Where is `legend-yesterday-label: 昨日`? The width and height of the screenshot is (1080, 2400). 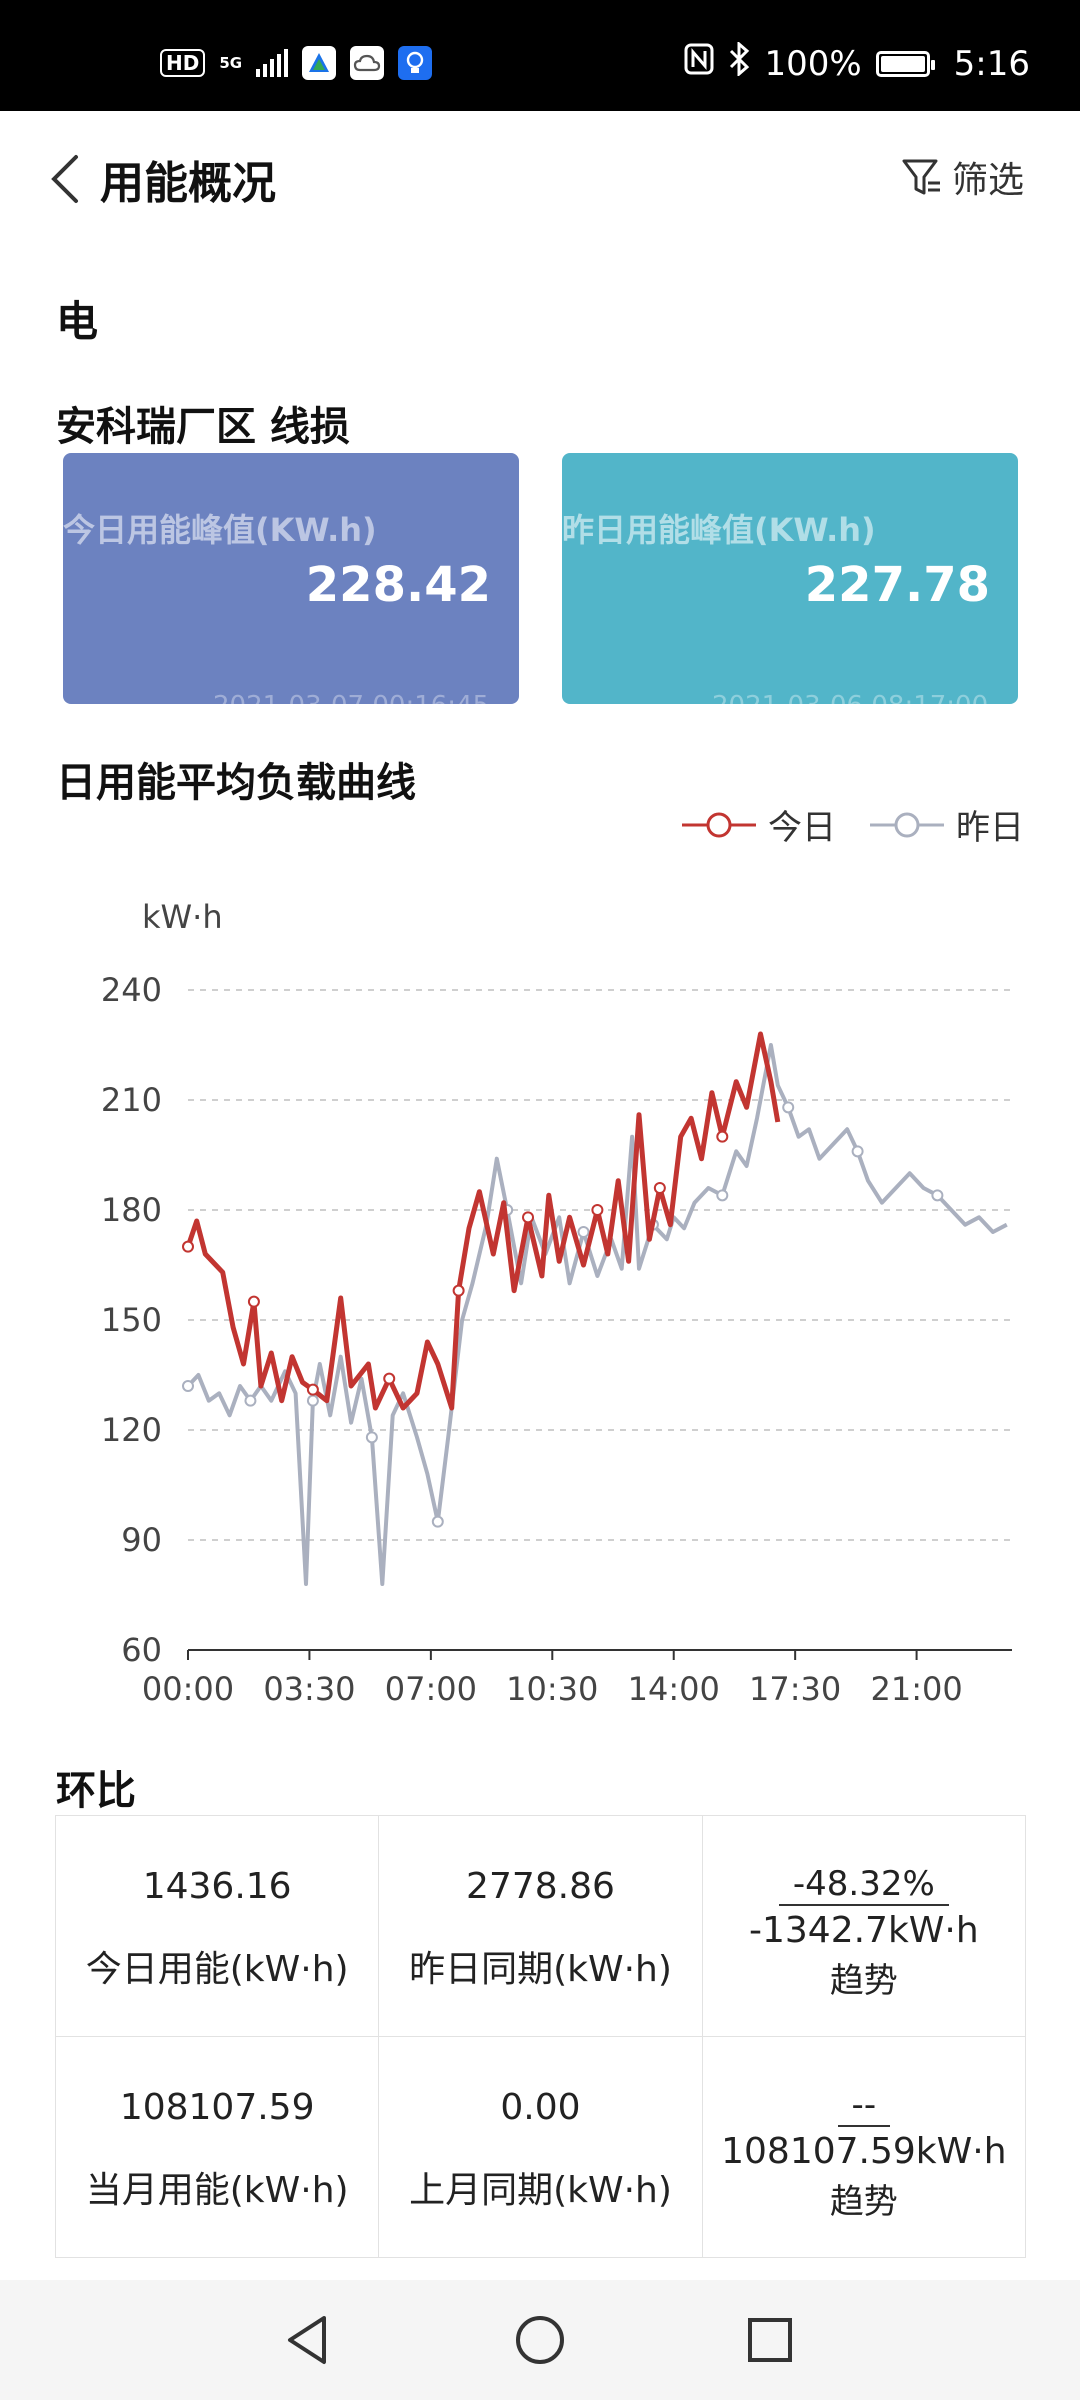 legend-yesterday-label: 昨日 is located at coordinates (990, 828).